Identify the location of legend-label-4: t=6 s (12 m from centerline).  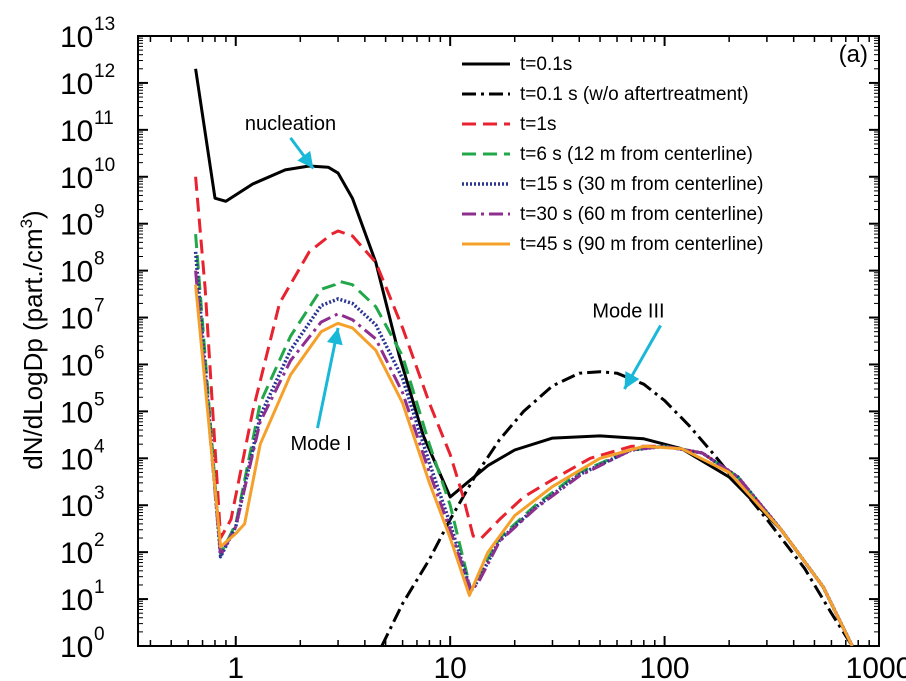
(636, 154).